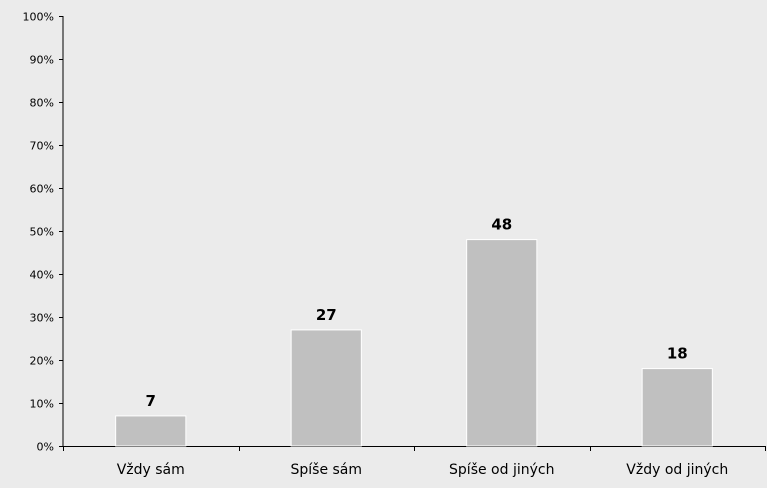 This screenshot has height=488, width=767. What do you see at coordinates (326, 315) in the screenshot?
I see `bar-value-label: 27` at bounding box center [326, 315].